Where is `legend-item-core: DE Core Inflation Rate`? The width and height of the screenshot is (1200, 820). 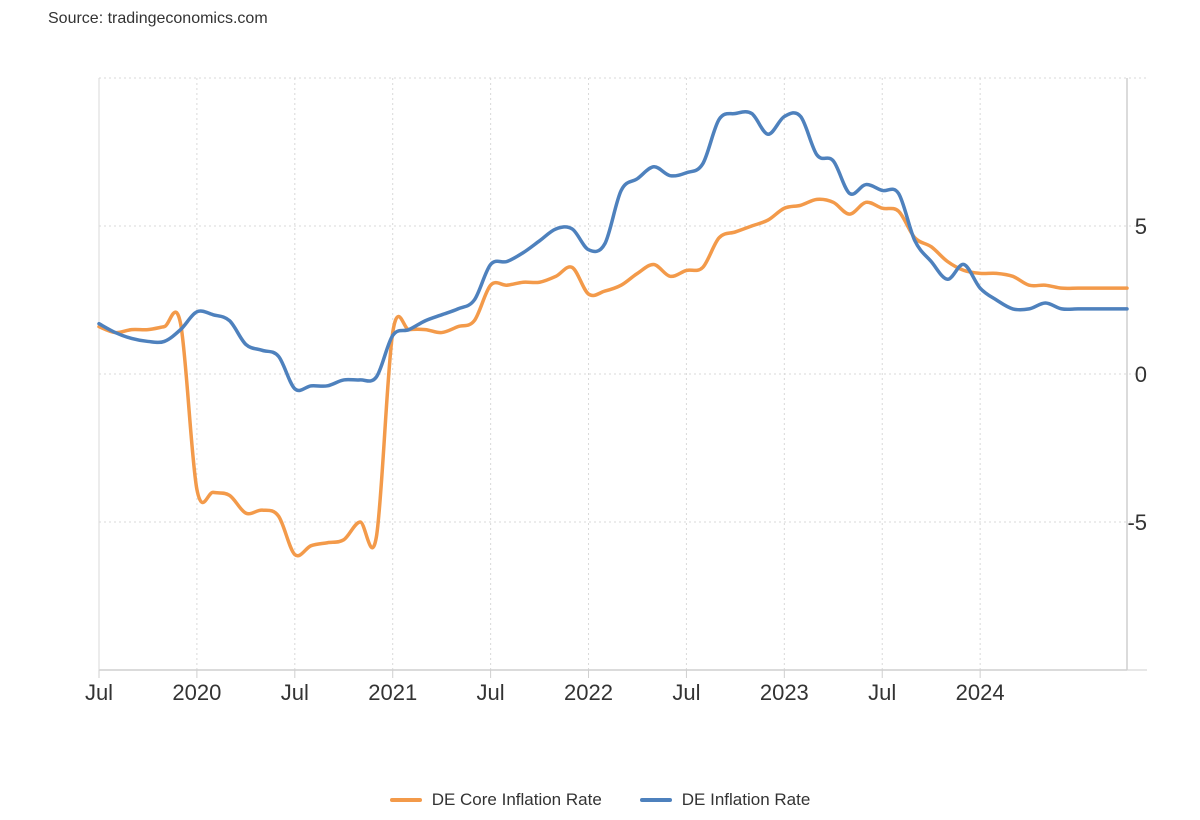
legend-item-core: DE Core Inflation Rate is located at coordinates (495, 800).